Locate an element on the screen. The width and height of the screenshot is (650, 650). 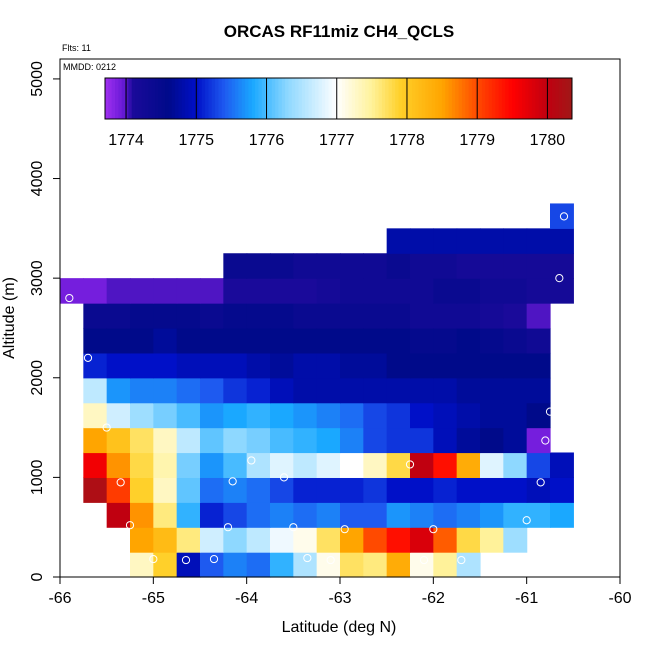
colorbar: 1774 1775 1776 1777 1778 1779 1780 is located at coordinates (338, 113).